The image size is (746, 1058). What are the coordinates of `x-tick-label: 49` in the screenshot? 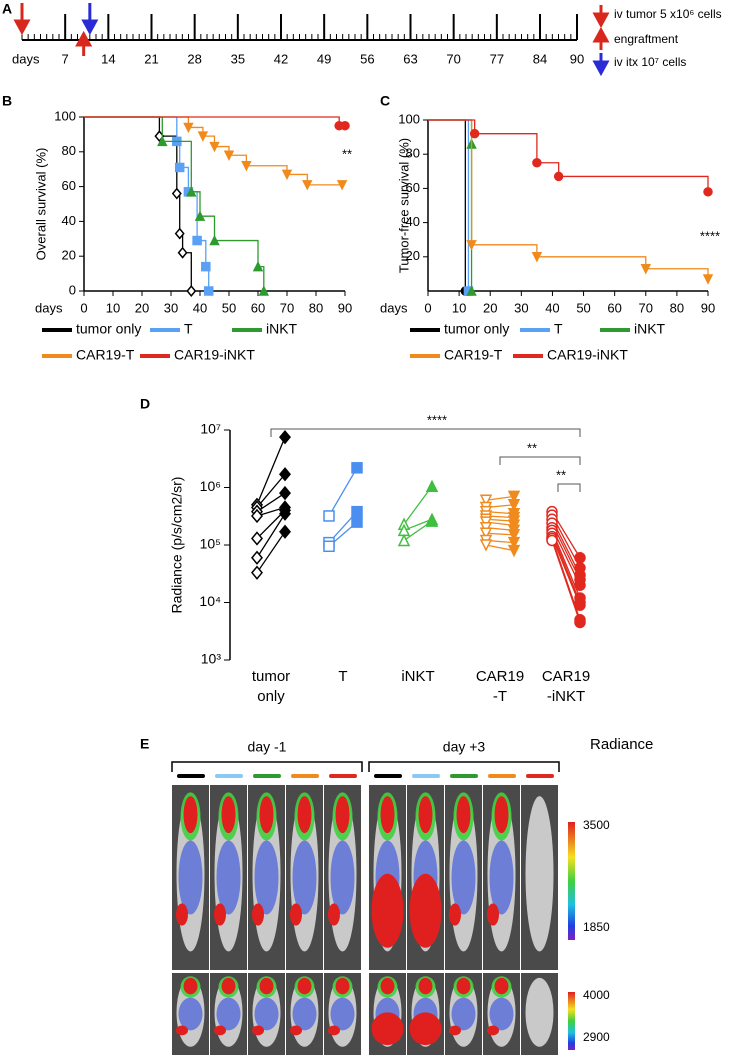 It's located at (324, 58).